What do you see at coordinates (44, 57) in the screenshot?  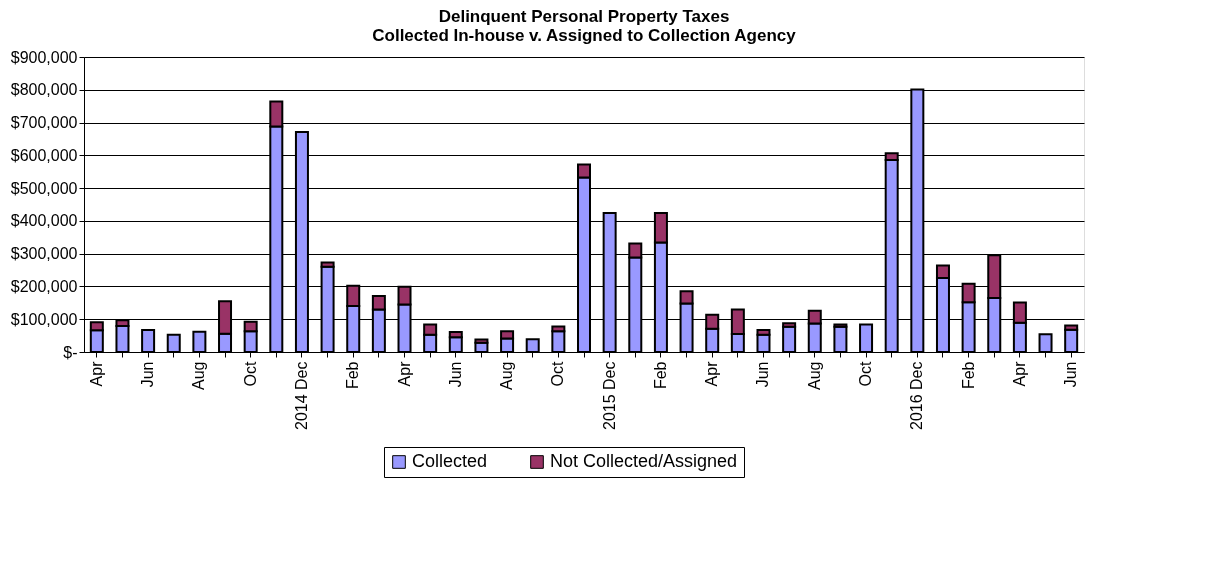 I see `y-tick-label: $900,000` at bounding box center [44, 57].